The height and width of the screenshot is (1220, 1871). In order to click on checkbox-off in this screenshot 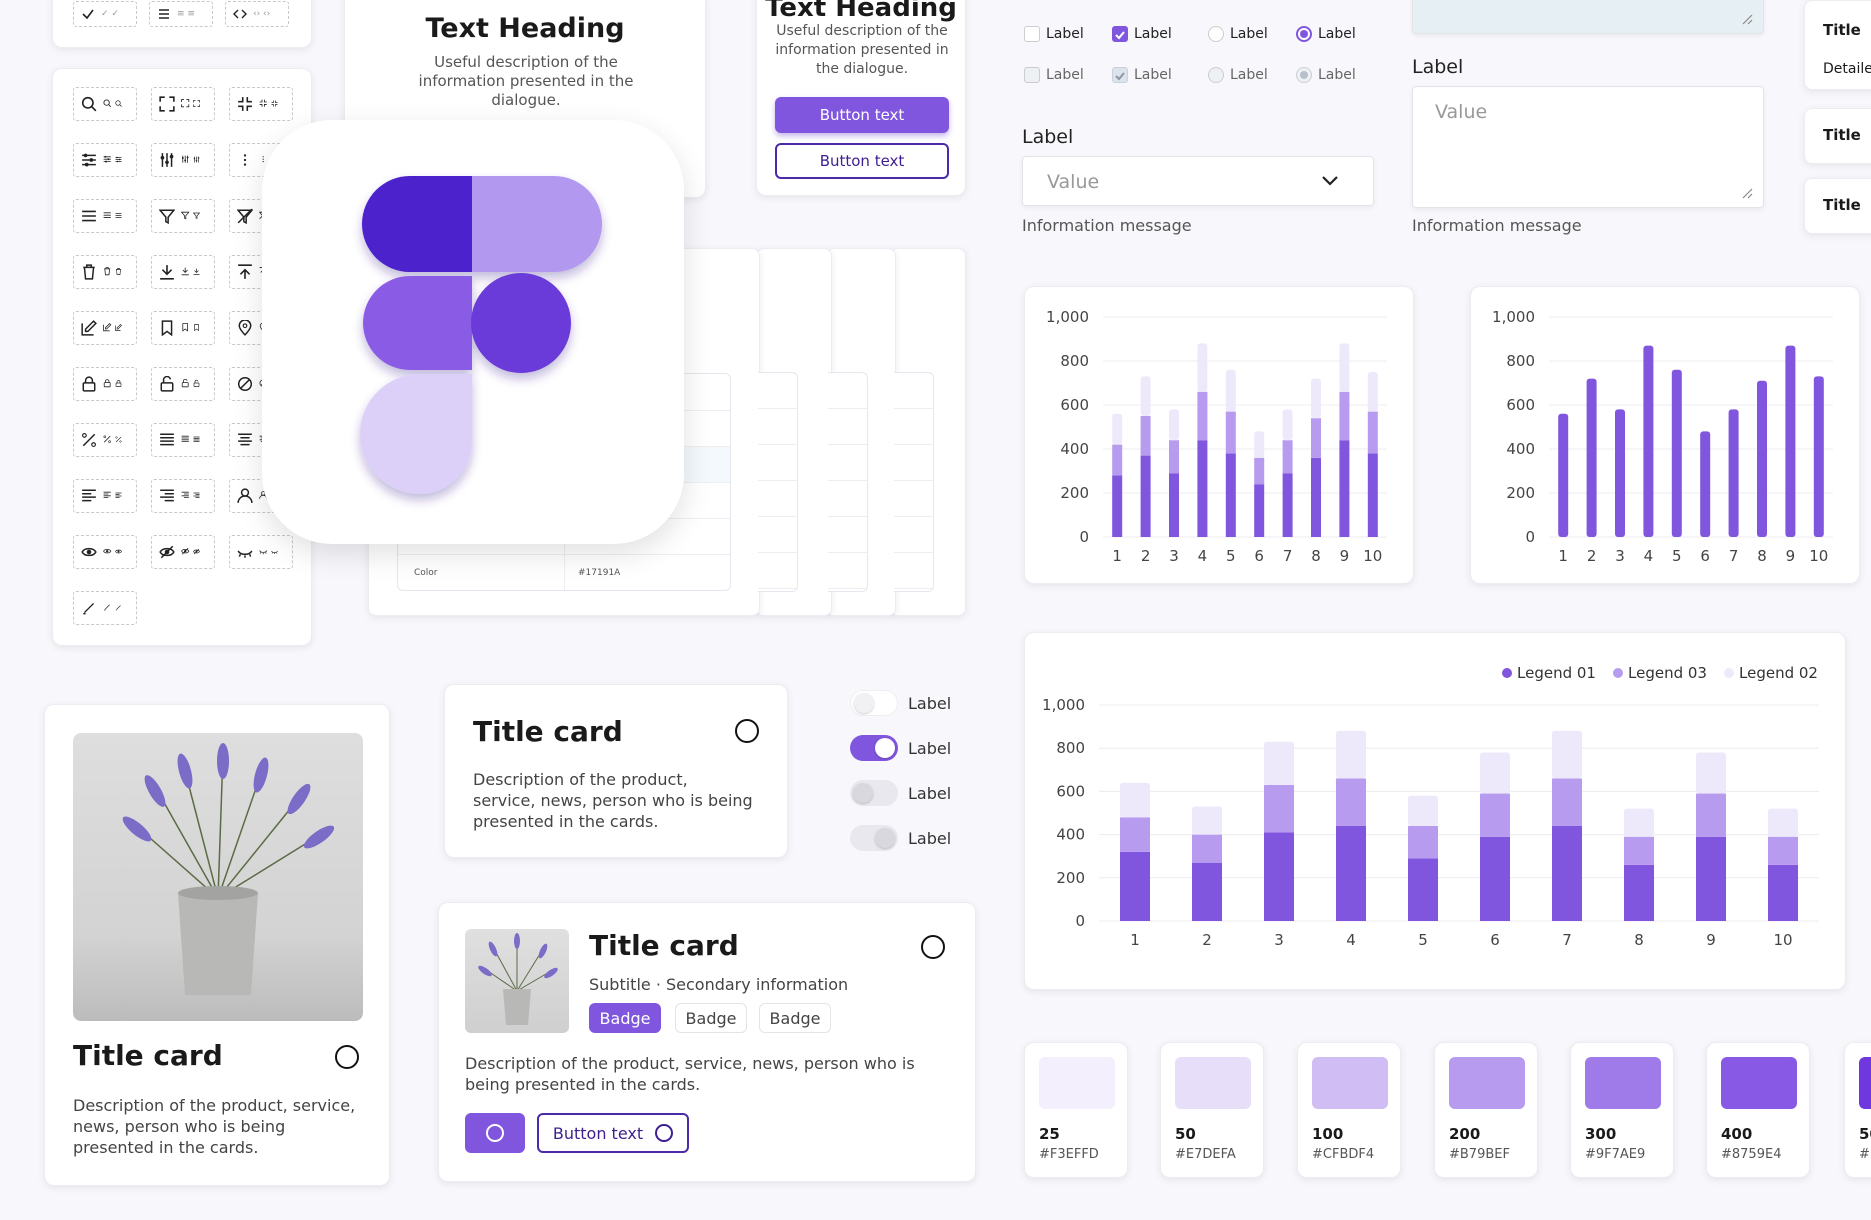, I will do `click(1032, 34)`.